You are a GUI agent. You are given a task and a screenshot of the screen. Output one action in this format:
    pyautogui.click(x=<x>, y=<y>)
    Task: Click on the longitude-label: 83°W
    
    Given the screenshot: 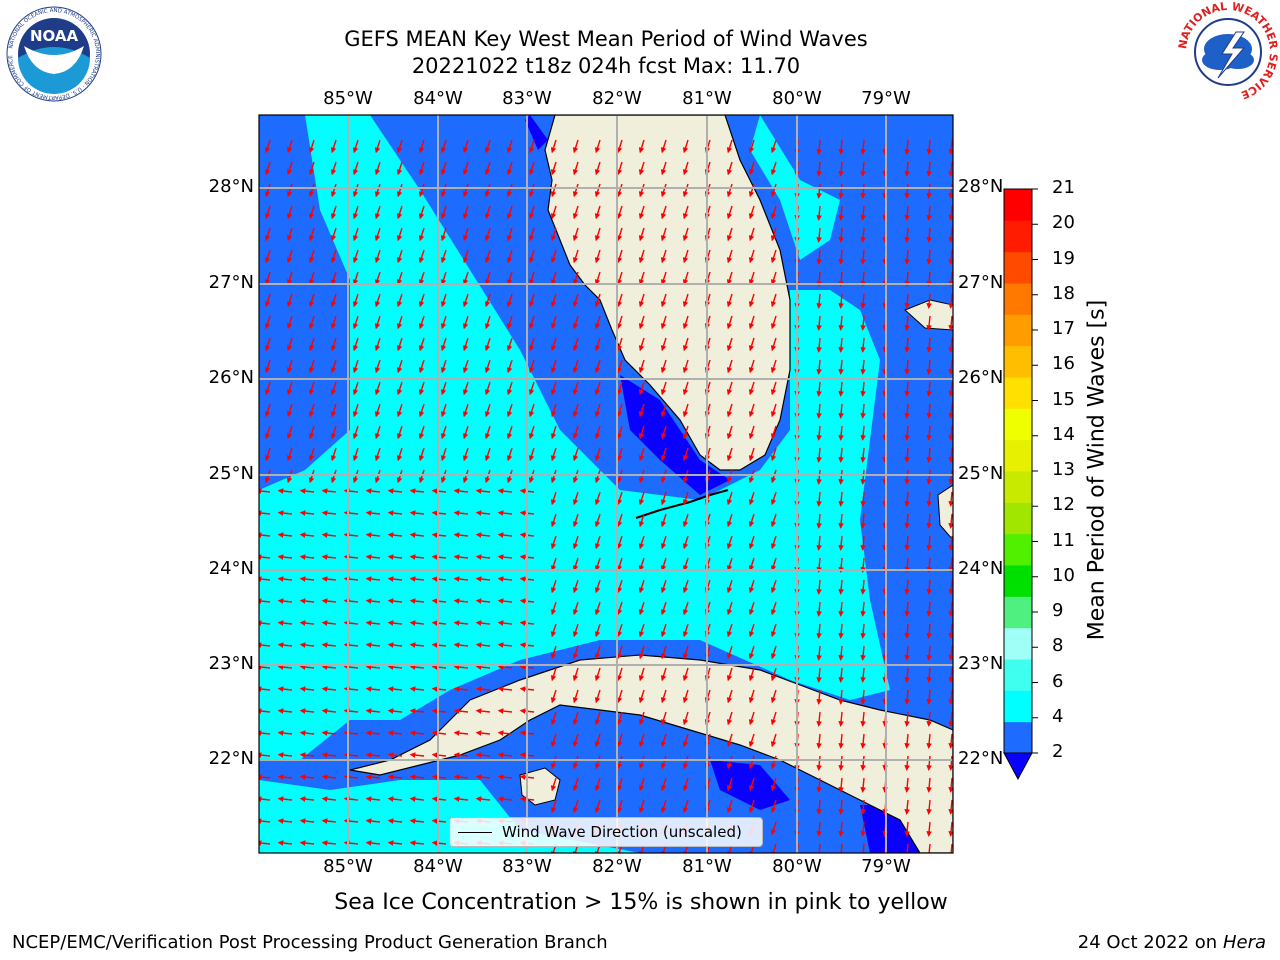 What is the action you would take?
    pyautogui.click(x=527, y=866)
    